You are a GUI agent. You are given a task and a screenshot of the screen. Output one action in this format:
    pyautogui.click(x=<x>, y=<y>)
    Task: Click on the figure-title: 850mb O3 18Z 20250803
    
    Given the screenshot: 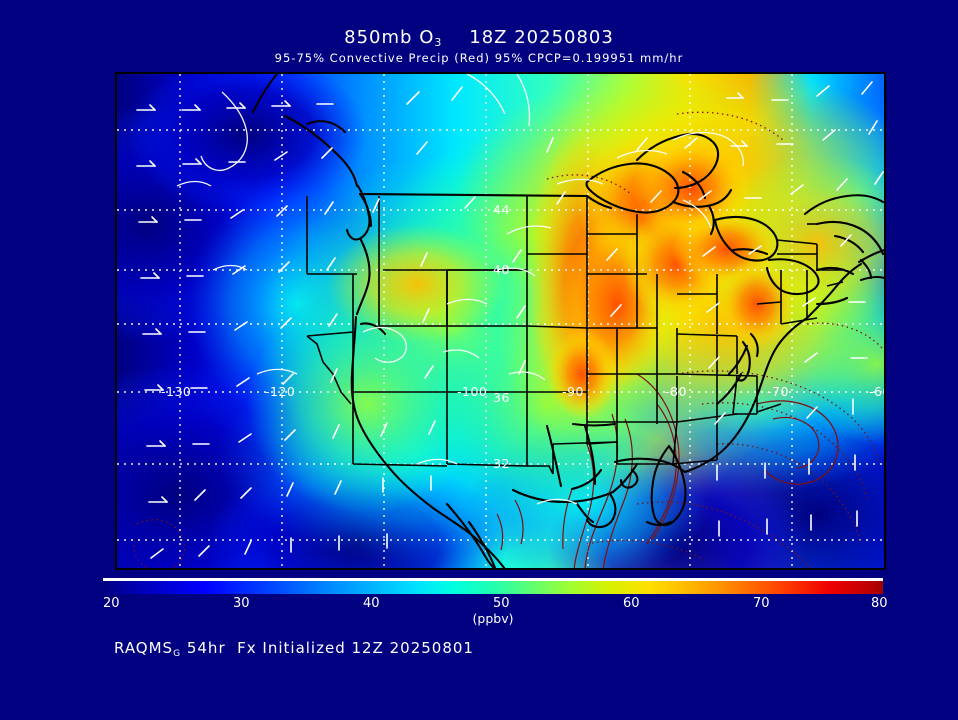 What is the action you would take?
    pyautogui.click(x=479, y=38)
    